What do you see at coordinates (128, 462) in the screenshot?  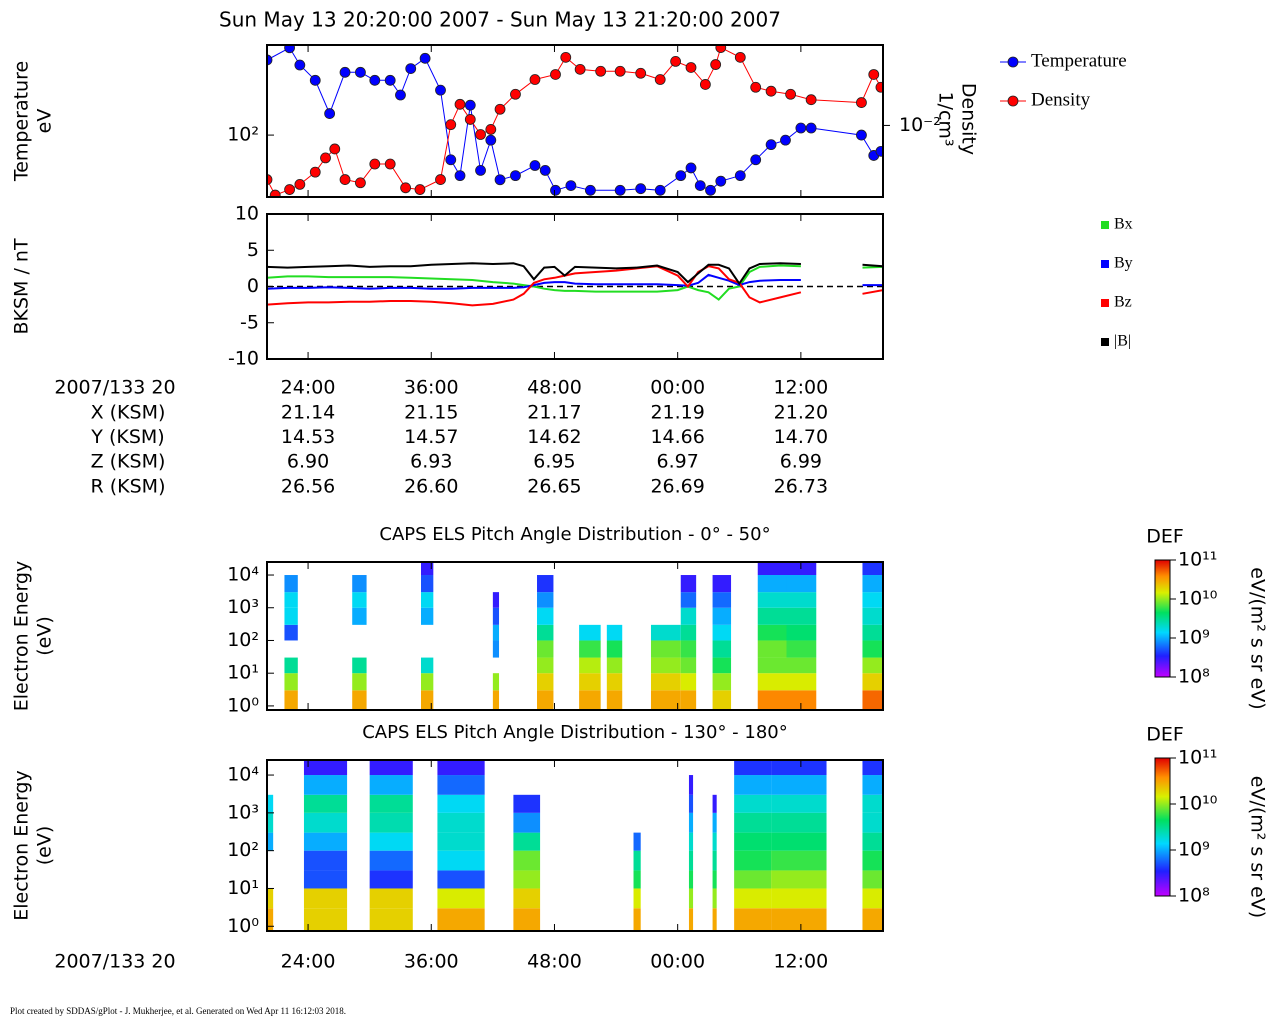 I see `ephemeris-label: Z (KSM)` at bounding box center [128, 462].